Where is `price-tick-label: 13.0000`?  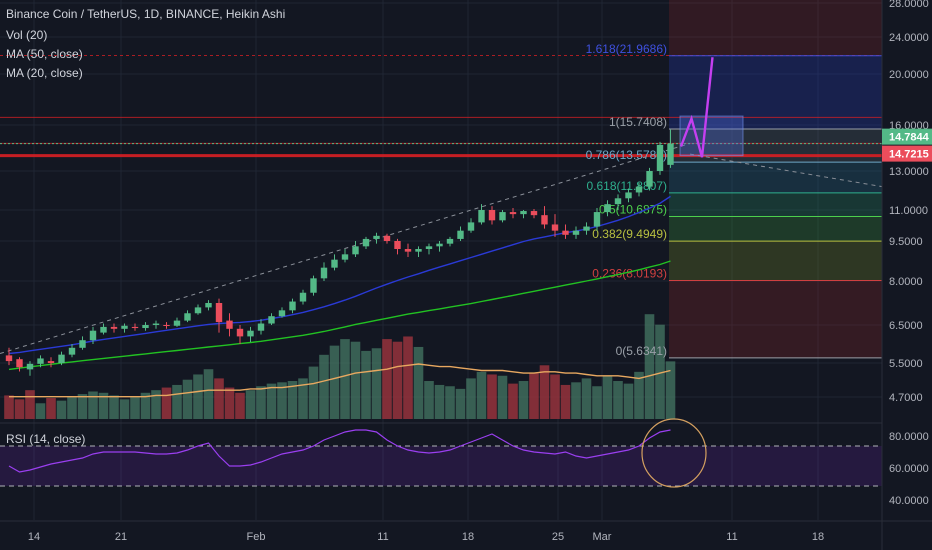
price-tick-label: 13.0000 is located at coordinates (909, 172).